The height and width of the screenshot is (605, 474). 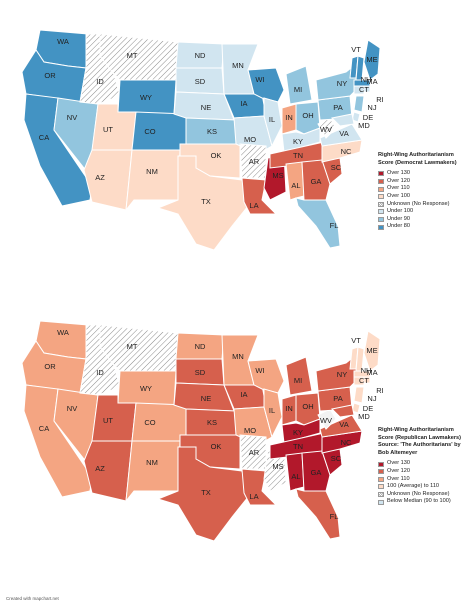 I want to click on state-label-me: ME, so click(x=371, y=350).